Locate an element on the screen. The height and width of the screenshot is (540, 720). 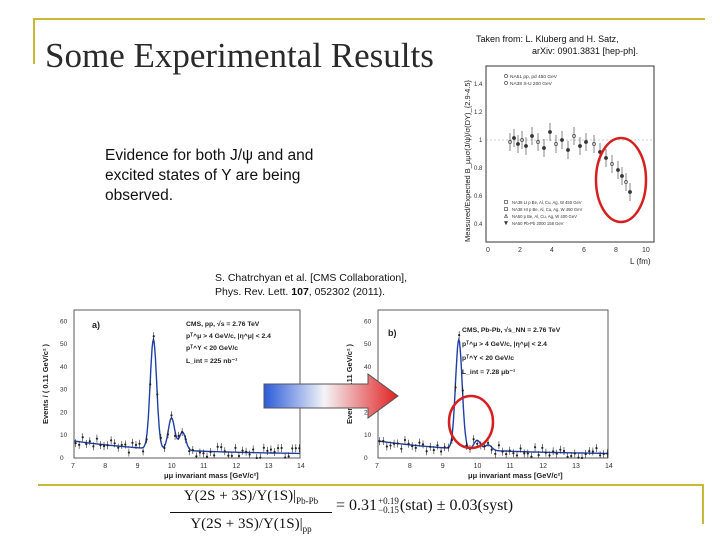
na-ytick: 0.8 is located at coordinates (478, 169).